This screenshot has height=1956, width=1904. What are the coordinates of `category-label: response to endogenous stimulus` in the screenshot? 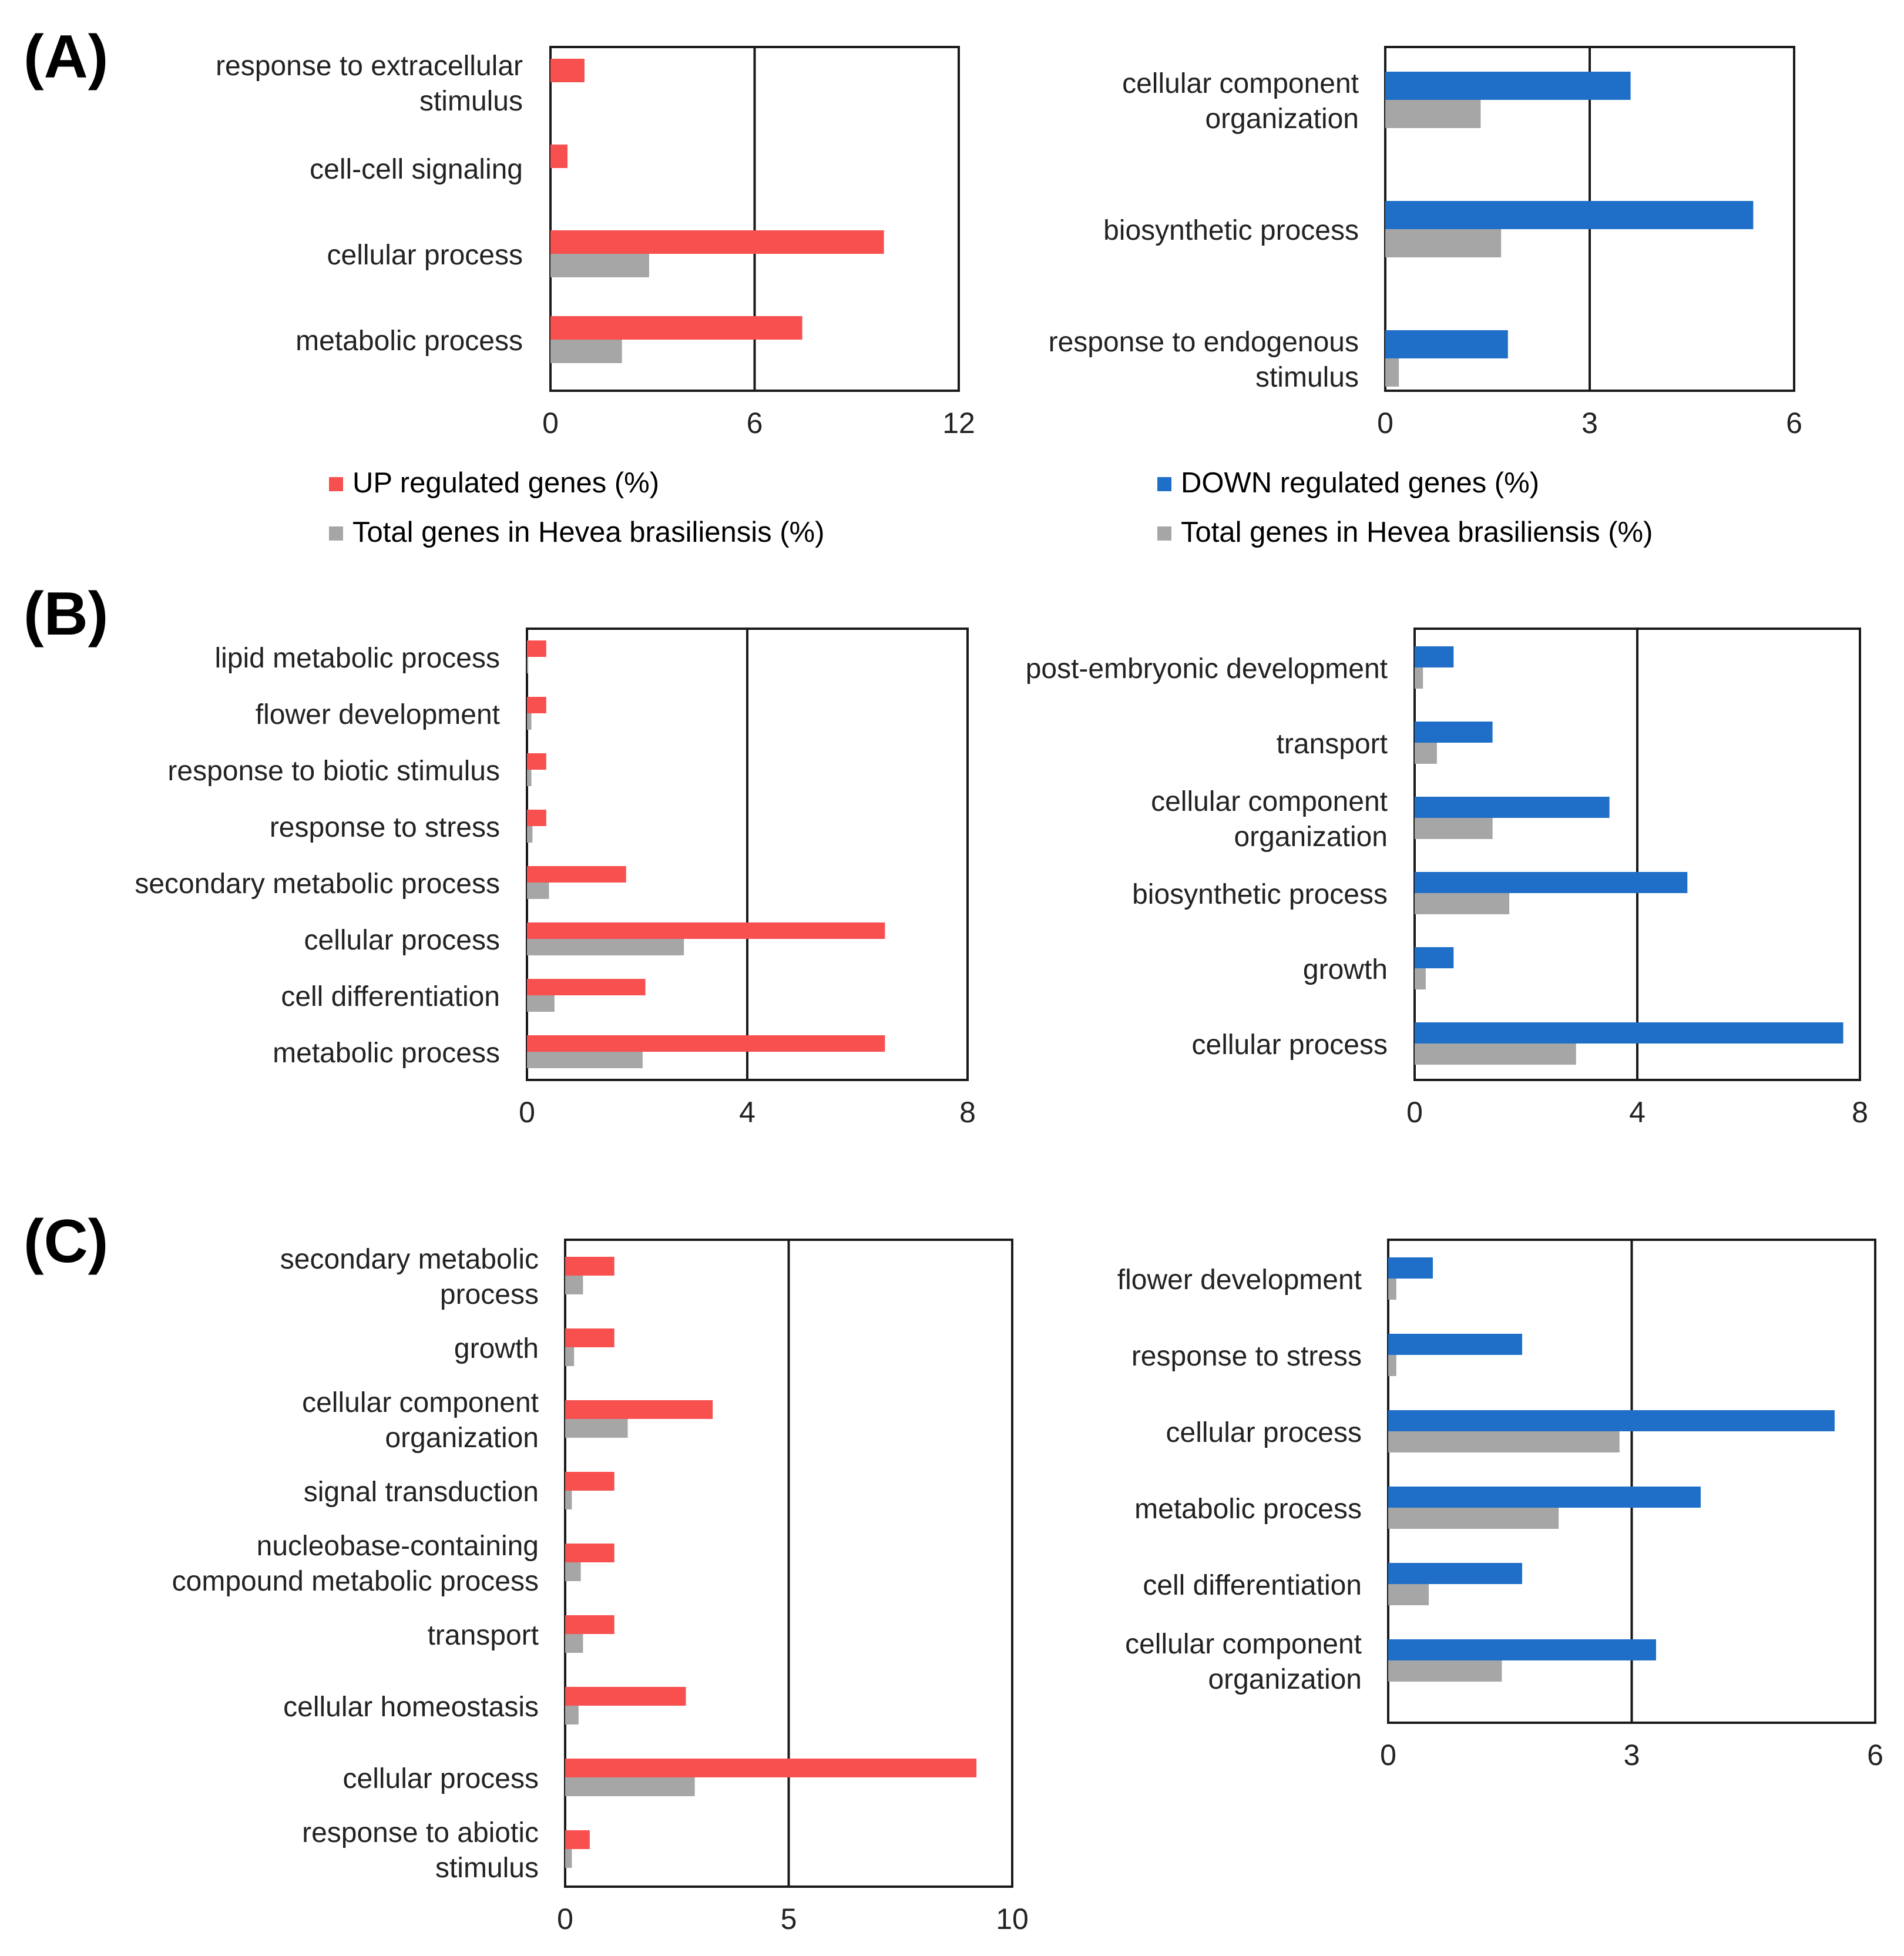 It's located at (1204, 360).